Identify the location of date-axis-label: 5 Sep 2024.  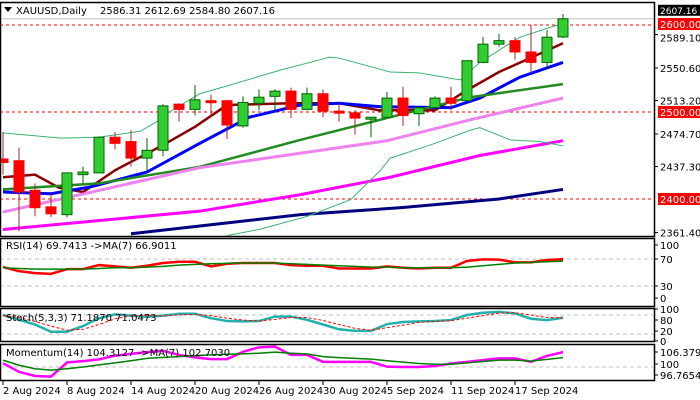
(415, 391).